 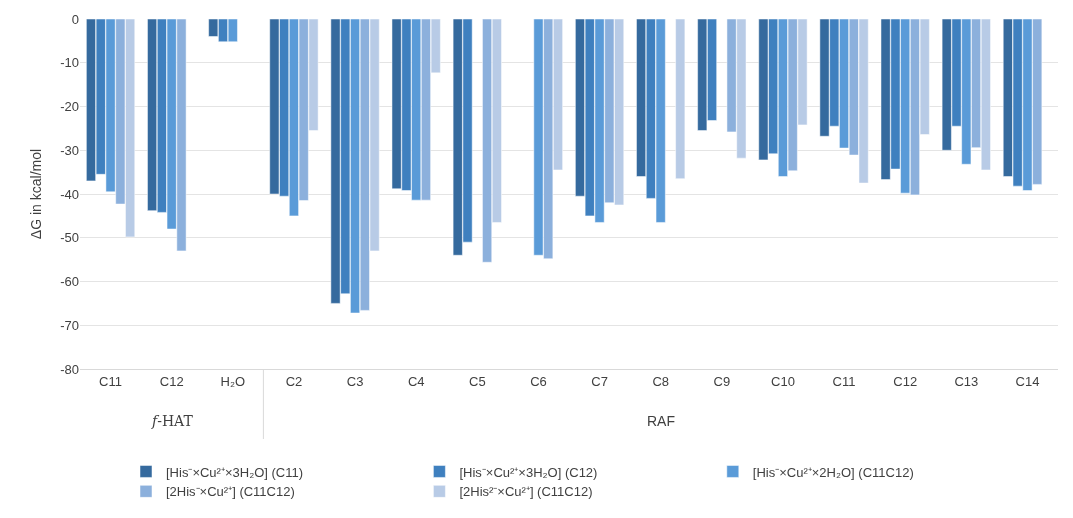 What do you see at coordinates (416, 381) in the screenshot?
I see `x-tick-label: C4` at bounding box center [416, 381].